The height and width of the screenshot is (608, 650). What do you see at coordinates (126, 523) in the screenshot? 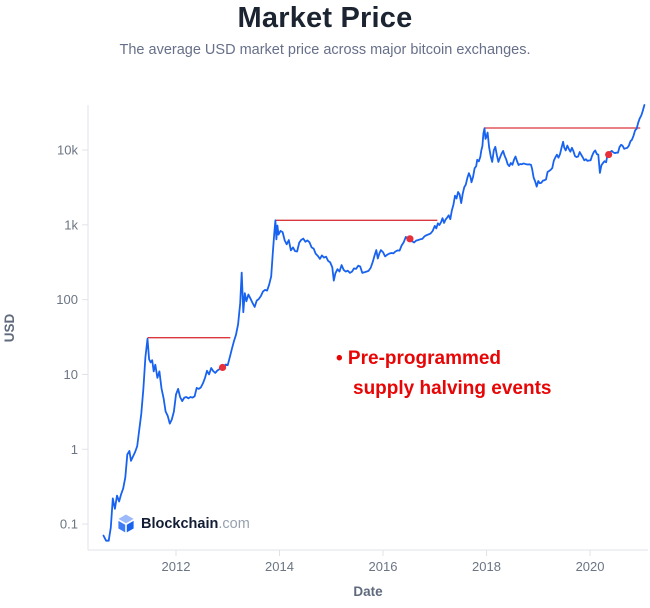
I see `blockchain-logo-icon` at bounding box center [126, 523].